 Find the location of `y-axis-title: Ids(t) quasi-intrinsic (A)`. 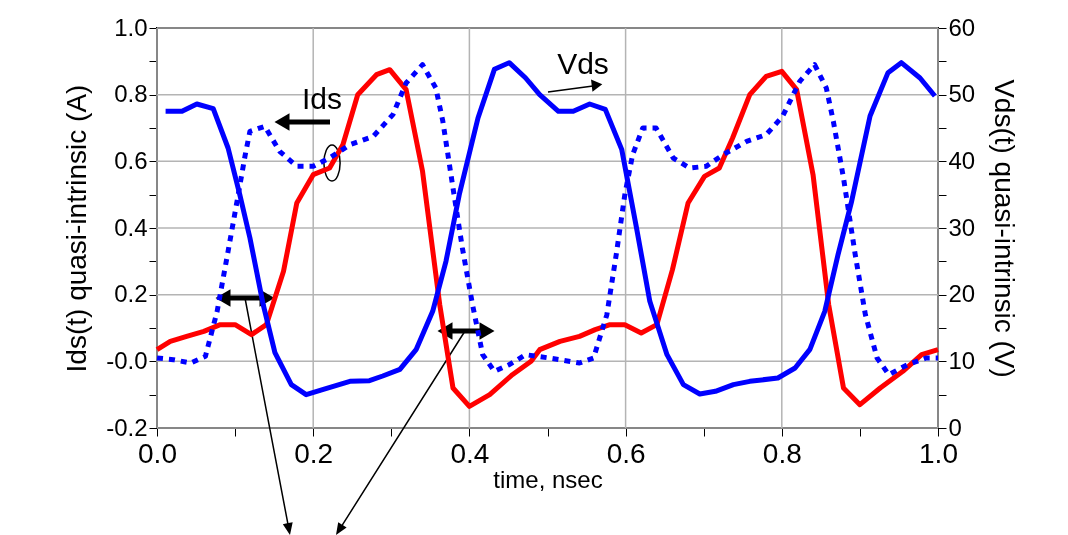

y-axis-title: Ids(t) quasi-intrinsic (A) is located at coordinates (77, 228).